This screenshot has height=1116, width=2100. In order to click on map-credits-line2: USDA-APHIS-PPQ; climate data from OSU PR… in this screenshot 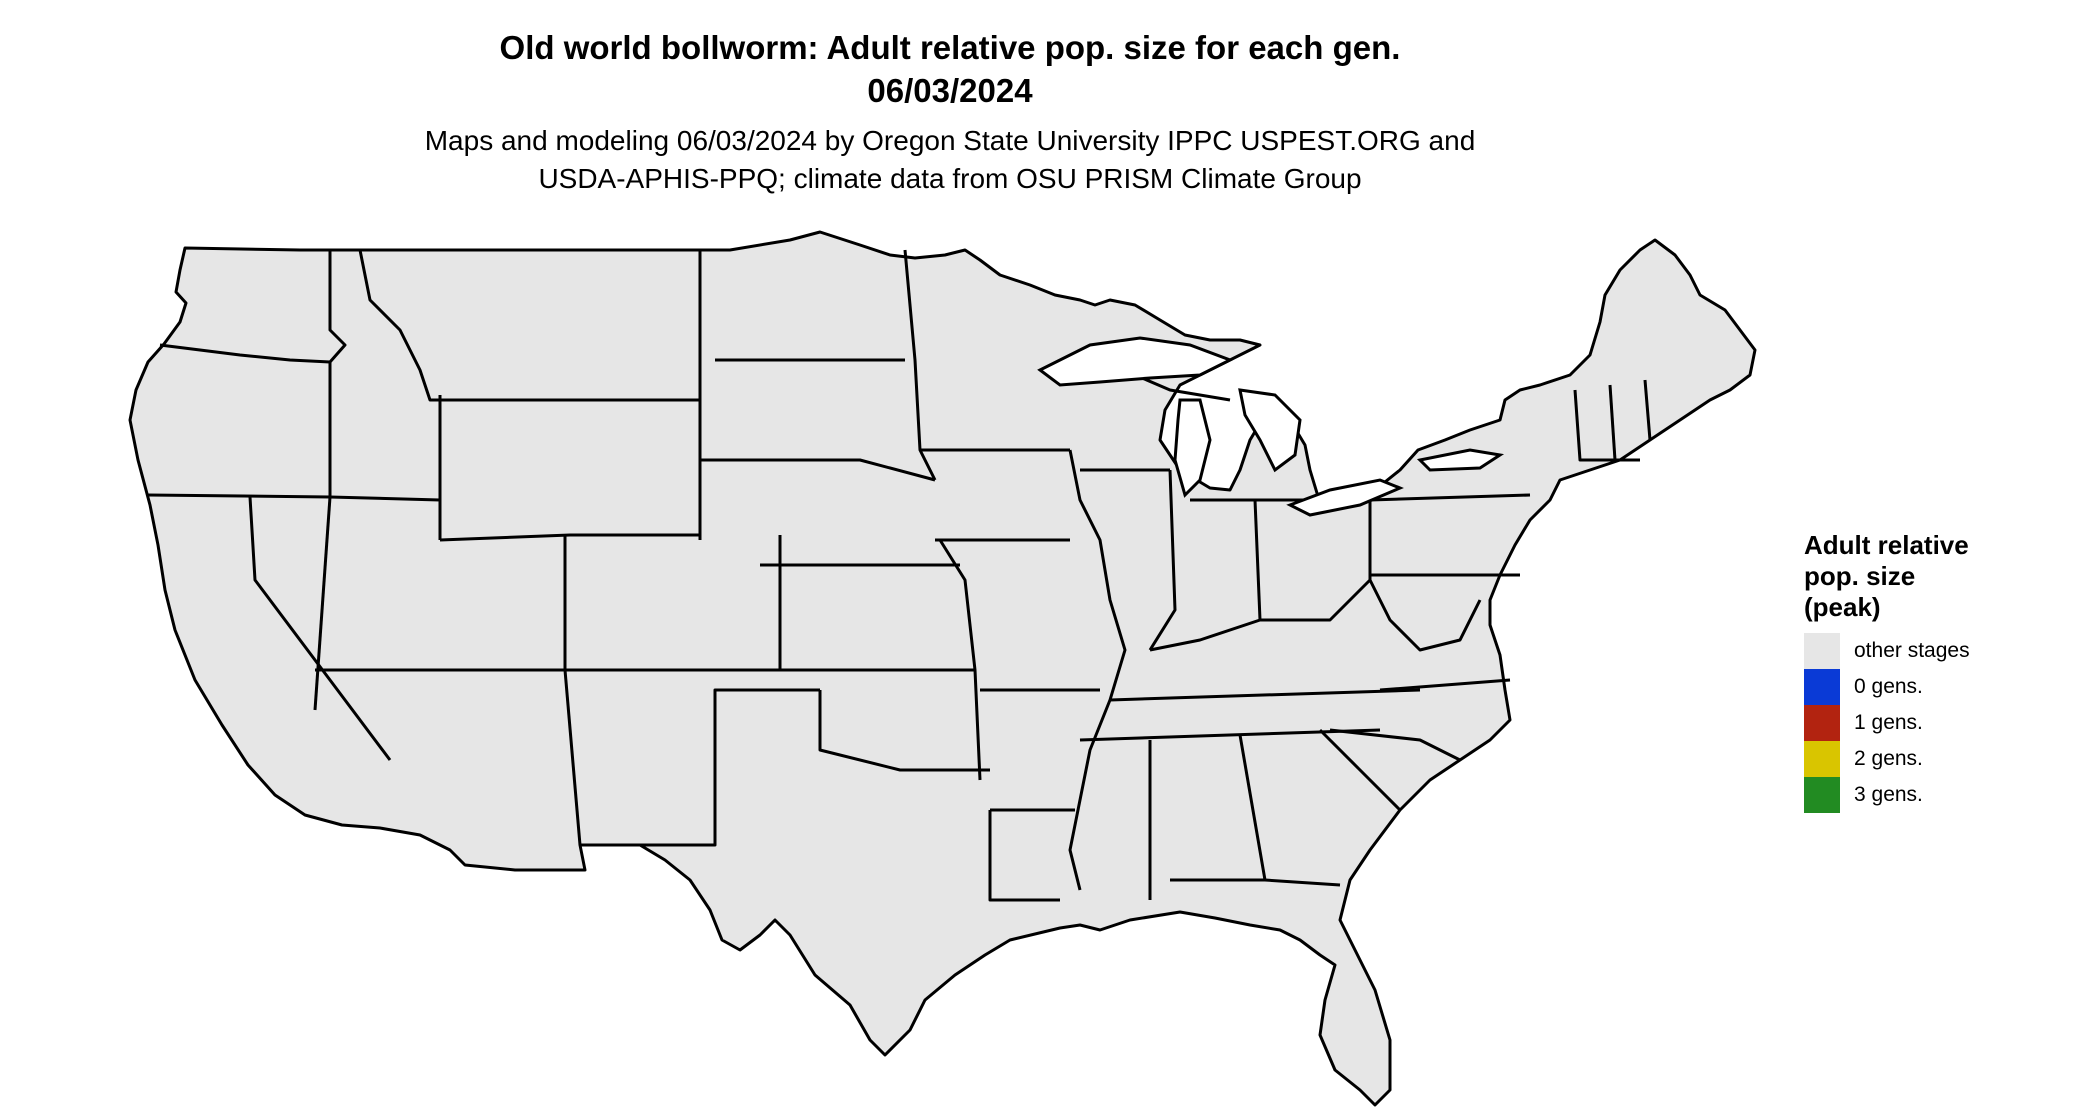, I will do `click(950, 178)`.